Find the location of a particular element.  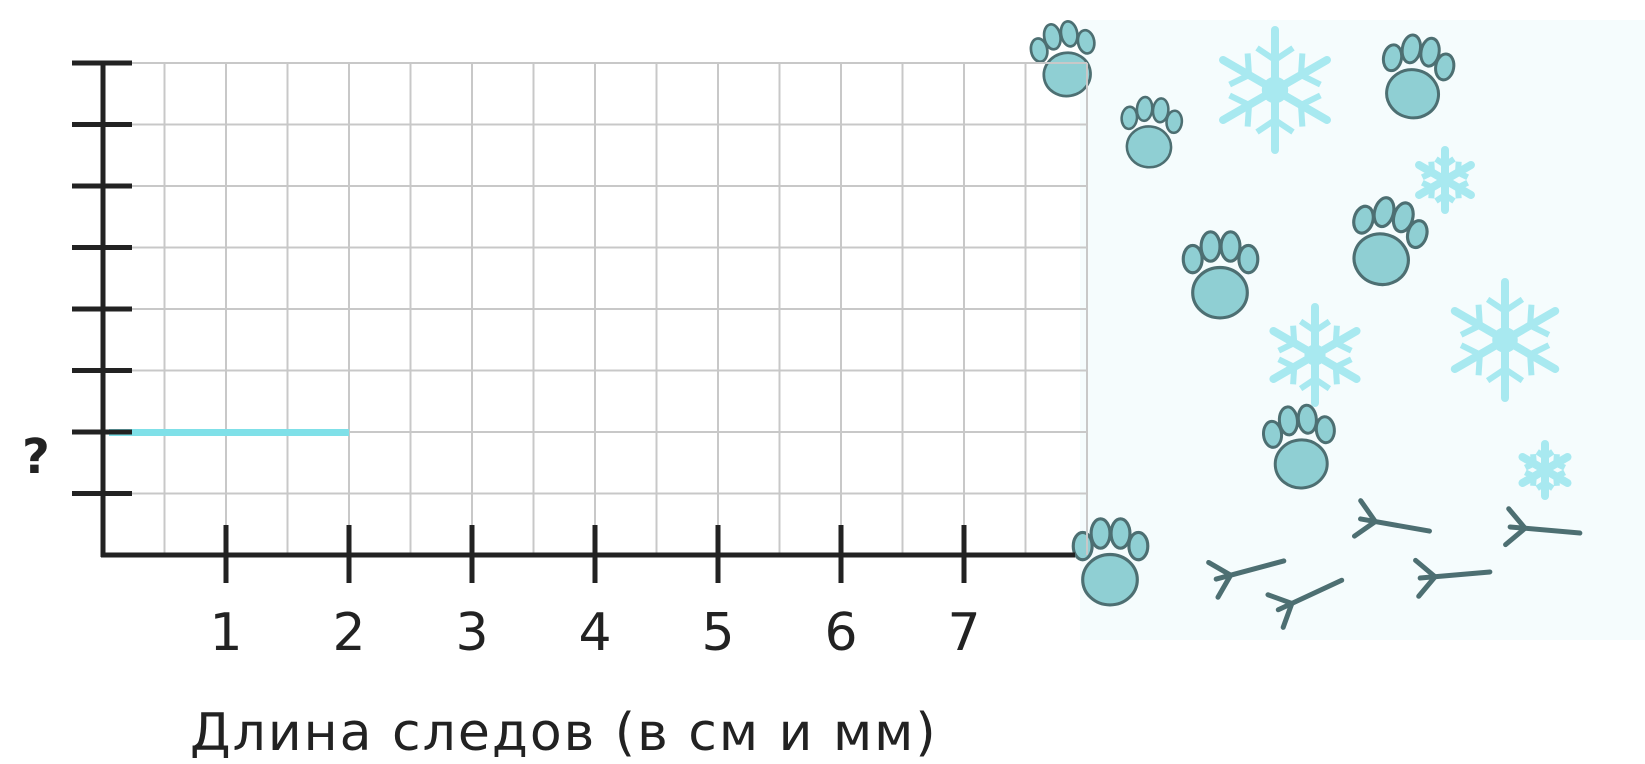

x-tick-label: 1 is located at coordinates (225, 633).